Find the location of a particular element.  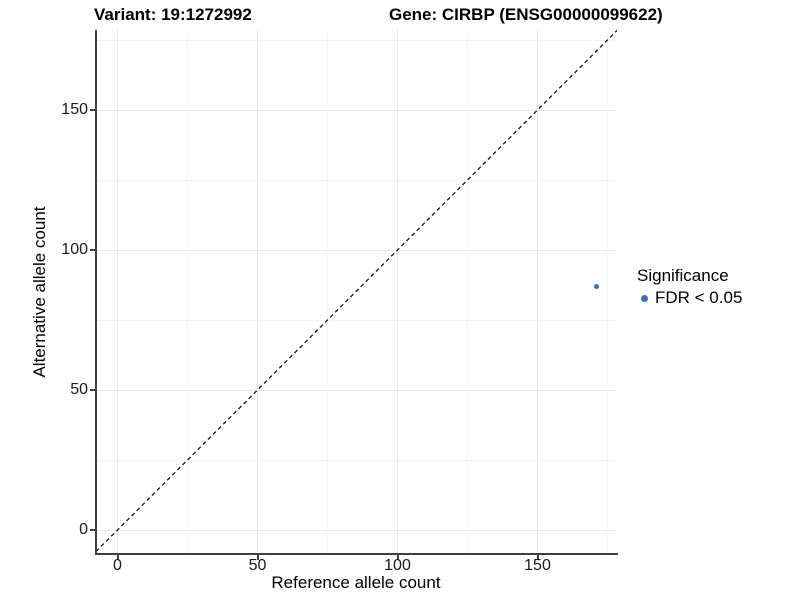

legend-item-label: FDR < 0.05 is located at coordinates (699, 297).